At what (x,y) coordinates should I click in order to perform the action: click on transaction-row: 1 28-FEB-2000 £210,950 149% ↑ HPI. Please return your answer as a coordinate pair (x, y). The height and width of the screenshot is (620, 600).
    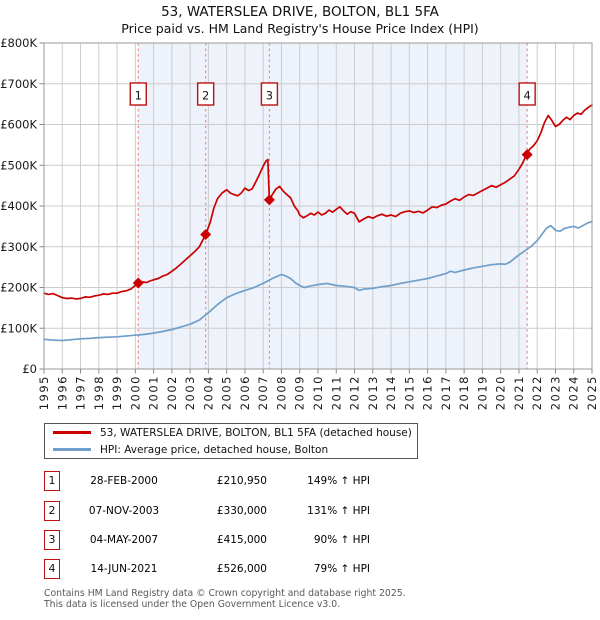
    Looking at the image, I should click on (300, 482).